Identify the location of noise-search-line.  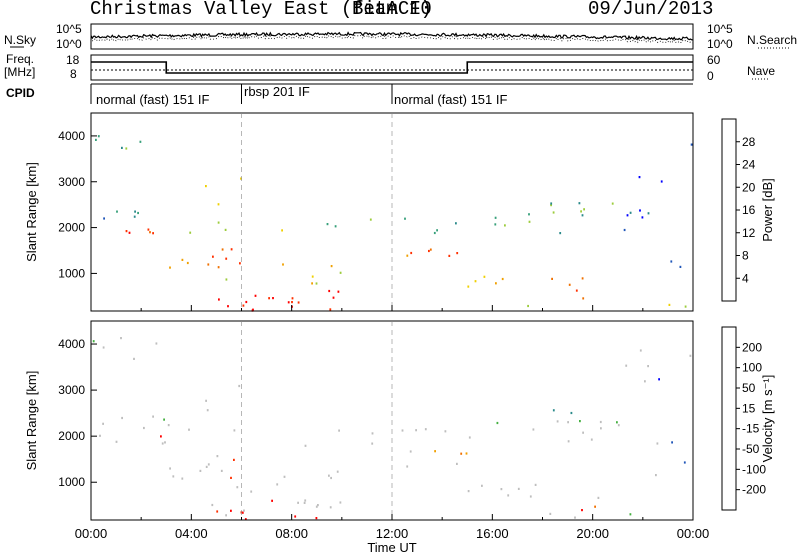
(392, 39).